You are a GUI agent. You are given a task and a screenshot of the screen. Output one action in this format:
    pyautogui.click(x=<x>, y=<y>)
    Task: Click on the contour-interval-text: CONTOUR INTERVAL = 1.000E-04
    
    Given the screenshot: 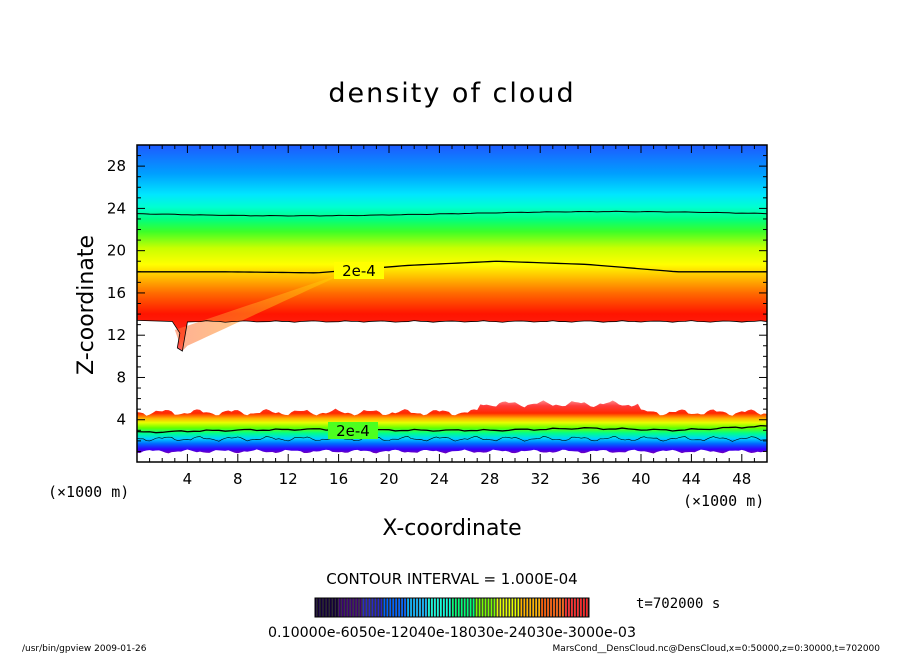 What is the action you would take?
    pyautogui.click(x=451, y=579)
    